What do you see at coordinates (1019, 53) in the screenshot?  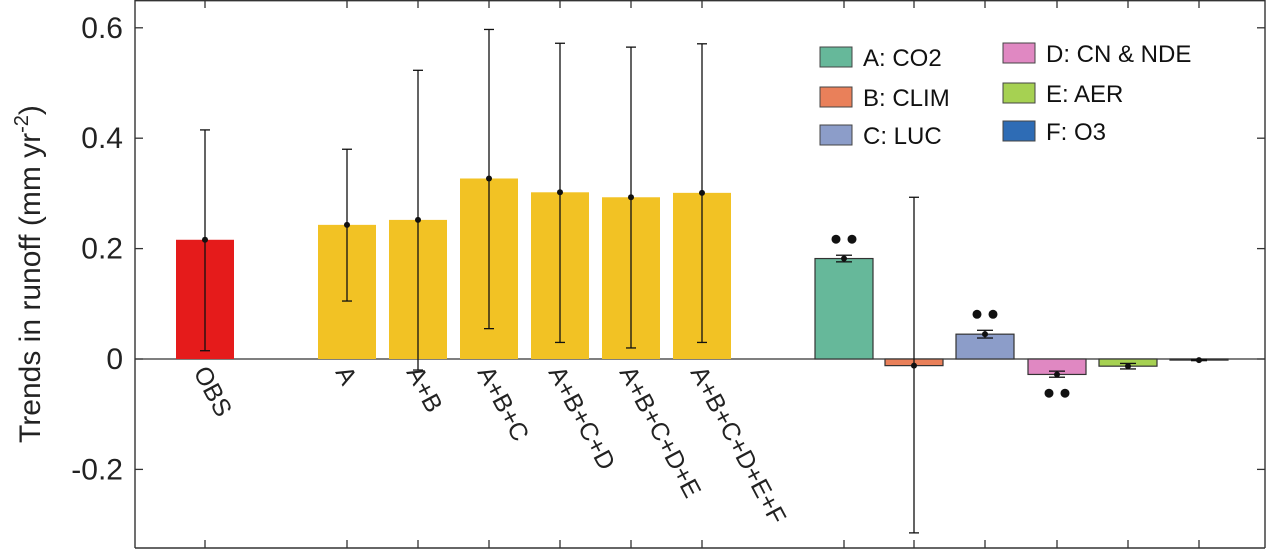 I see `legend-swatch-cn_nde` at bounding box center [1019, 53].